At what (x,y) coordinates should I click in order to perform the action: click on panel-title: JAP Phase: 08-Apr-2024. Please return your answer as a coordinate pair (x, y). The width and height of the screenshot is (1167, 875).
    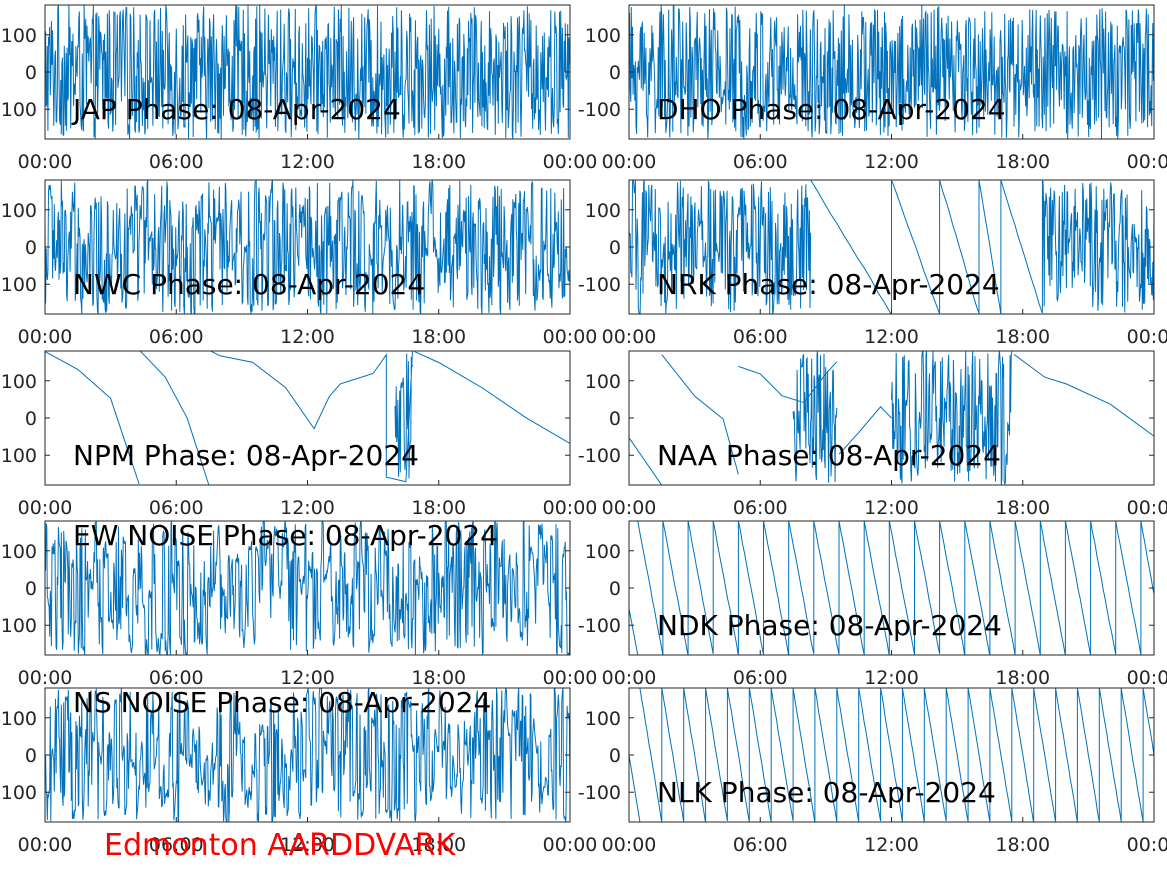
    Looking at the image, I should click on (236, 109).